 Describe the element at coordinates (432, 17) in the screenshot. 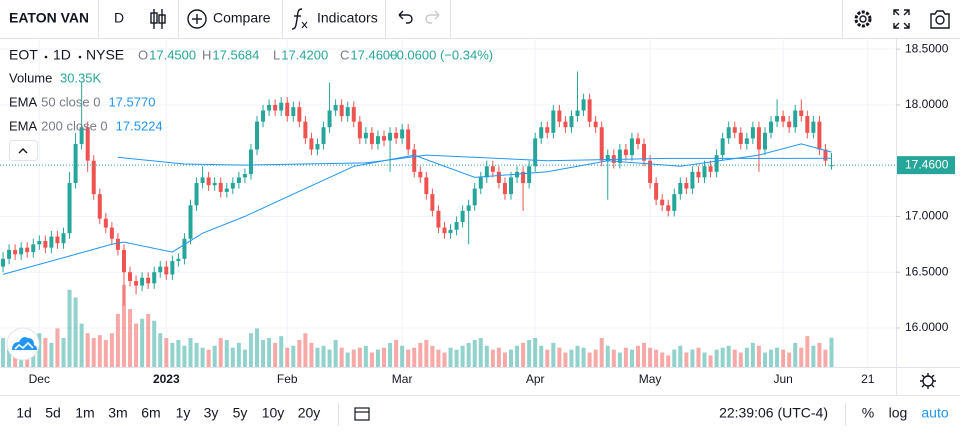

I see `redo-button` at that location.